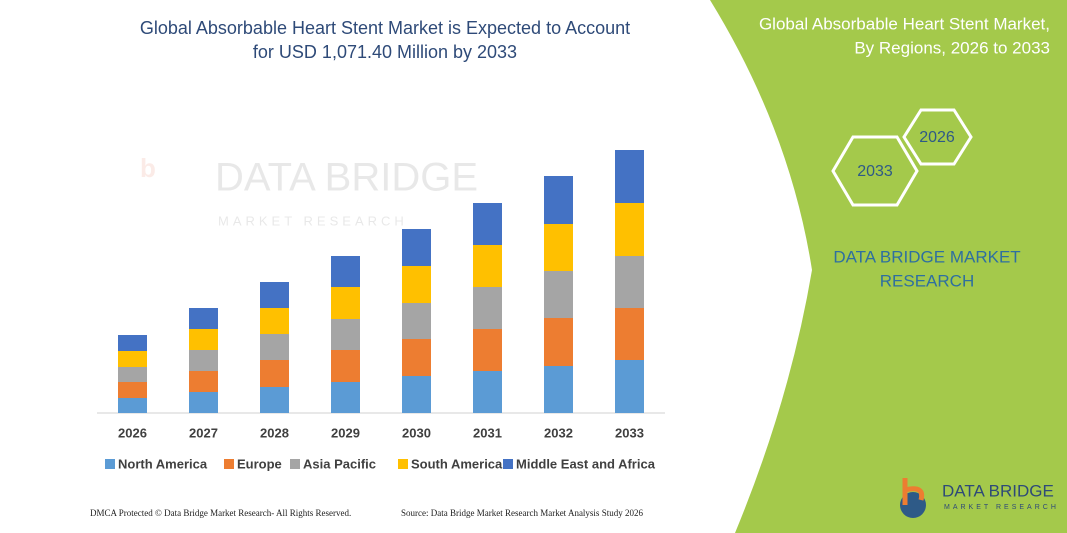  Describe the element at coordinates (629, 432) in the screenshot. I see `x-tick-label: 2033` at that location.